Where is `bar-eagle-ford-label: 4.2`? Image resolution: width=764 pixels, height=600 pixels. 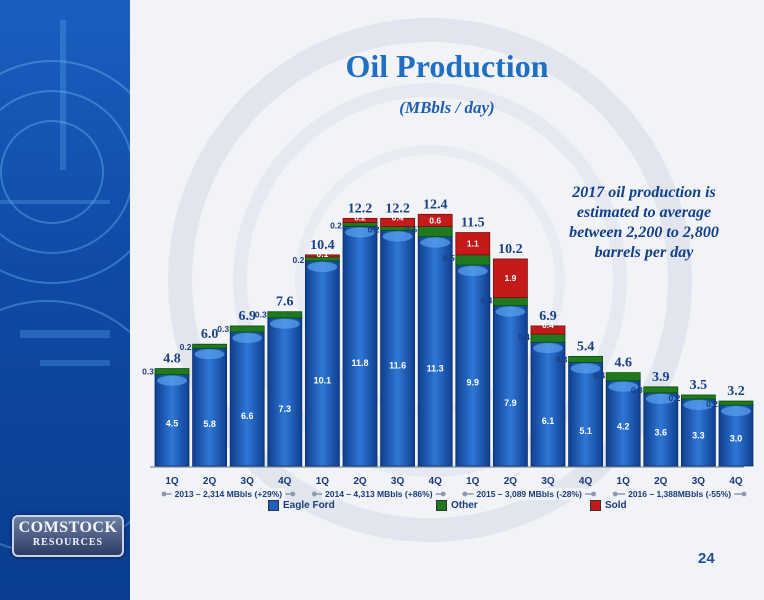
bar-eagle-ford-label: 4.2 is located at coordinates (623, 426).